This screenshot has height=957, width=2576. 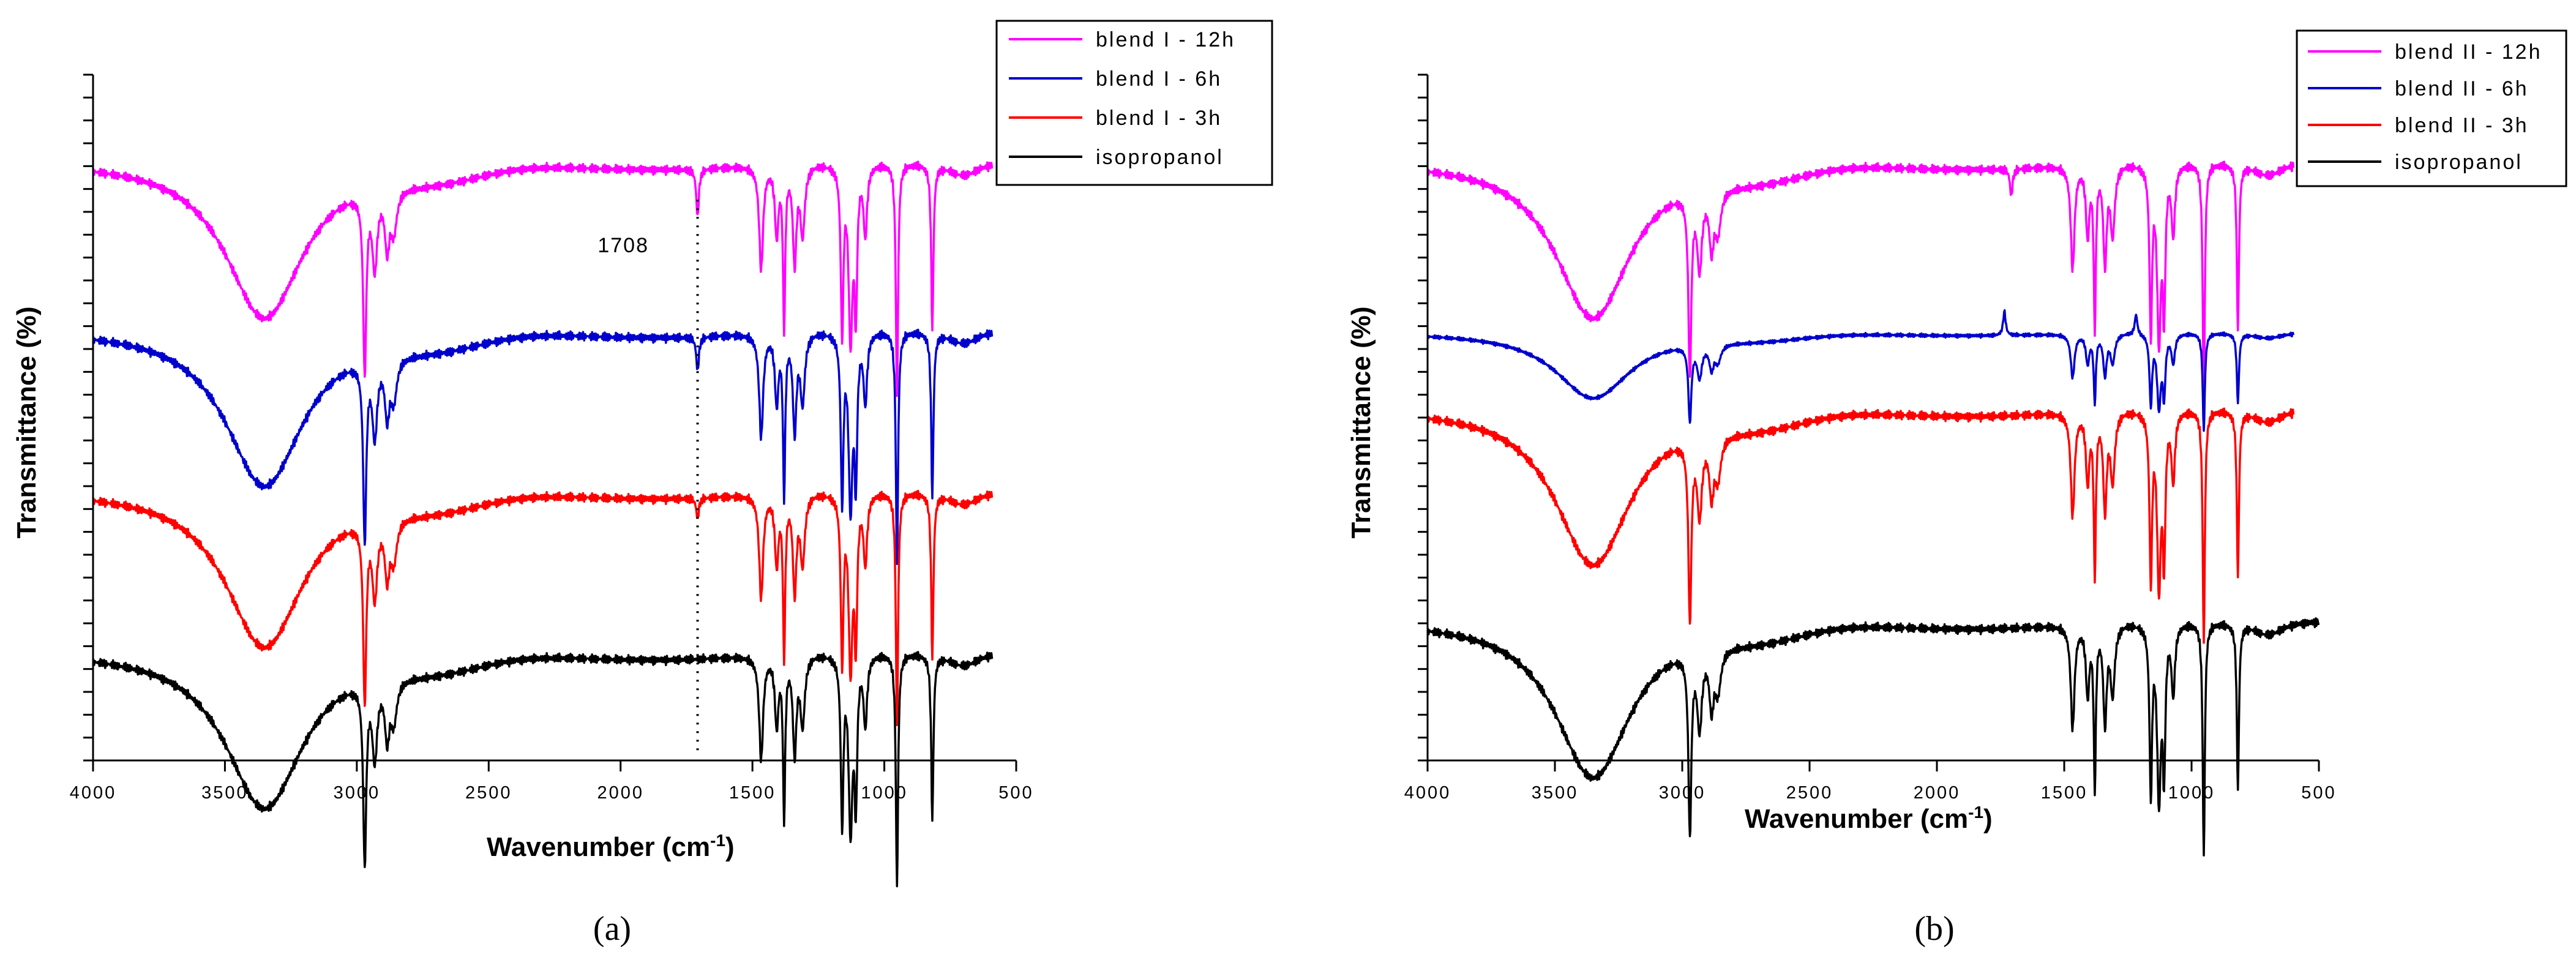 What do you see at coordinates (551, 793) in the screenshot?
I see `panel-a-x-tick-labels: 4000 3500 3000 2500 2000 1500 1000 500` at bounding box center [551, 793].